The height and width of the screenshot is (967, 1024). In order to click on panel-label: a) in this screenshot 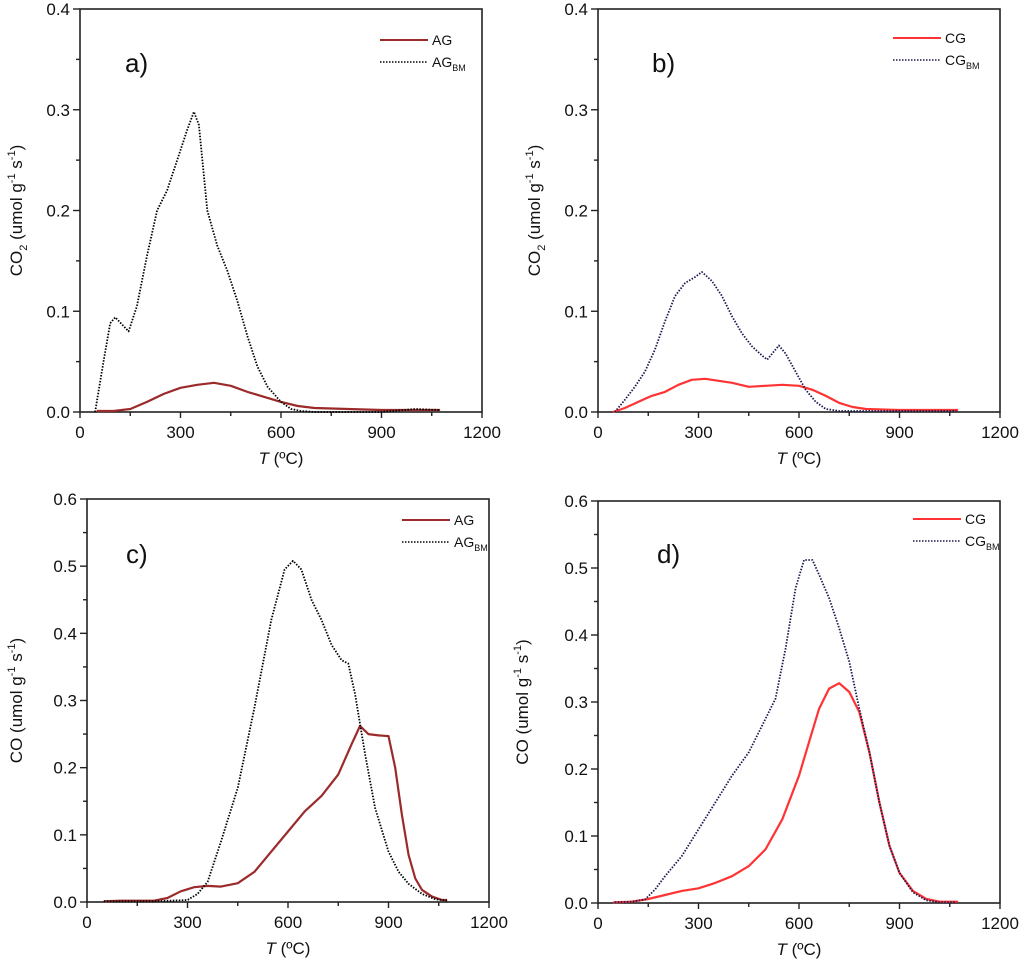, I will do `click(136, 63)`.